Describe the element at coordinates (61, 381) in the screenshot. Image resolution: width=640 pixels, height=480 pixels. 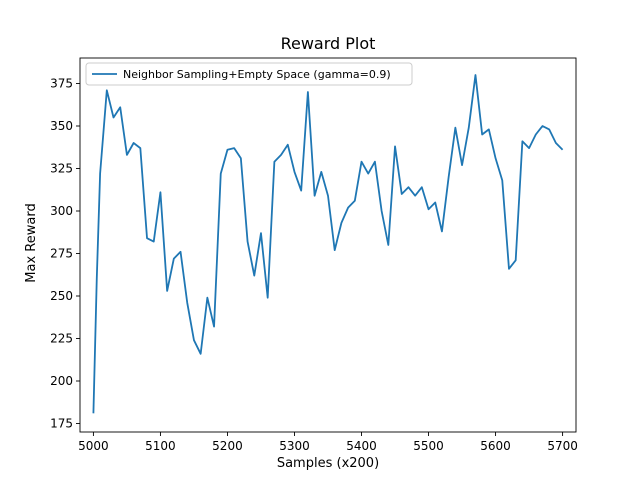
I see `y-tick-label: 200` at that location.